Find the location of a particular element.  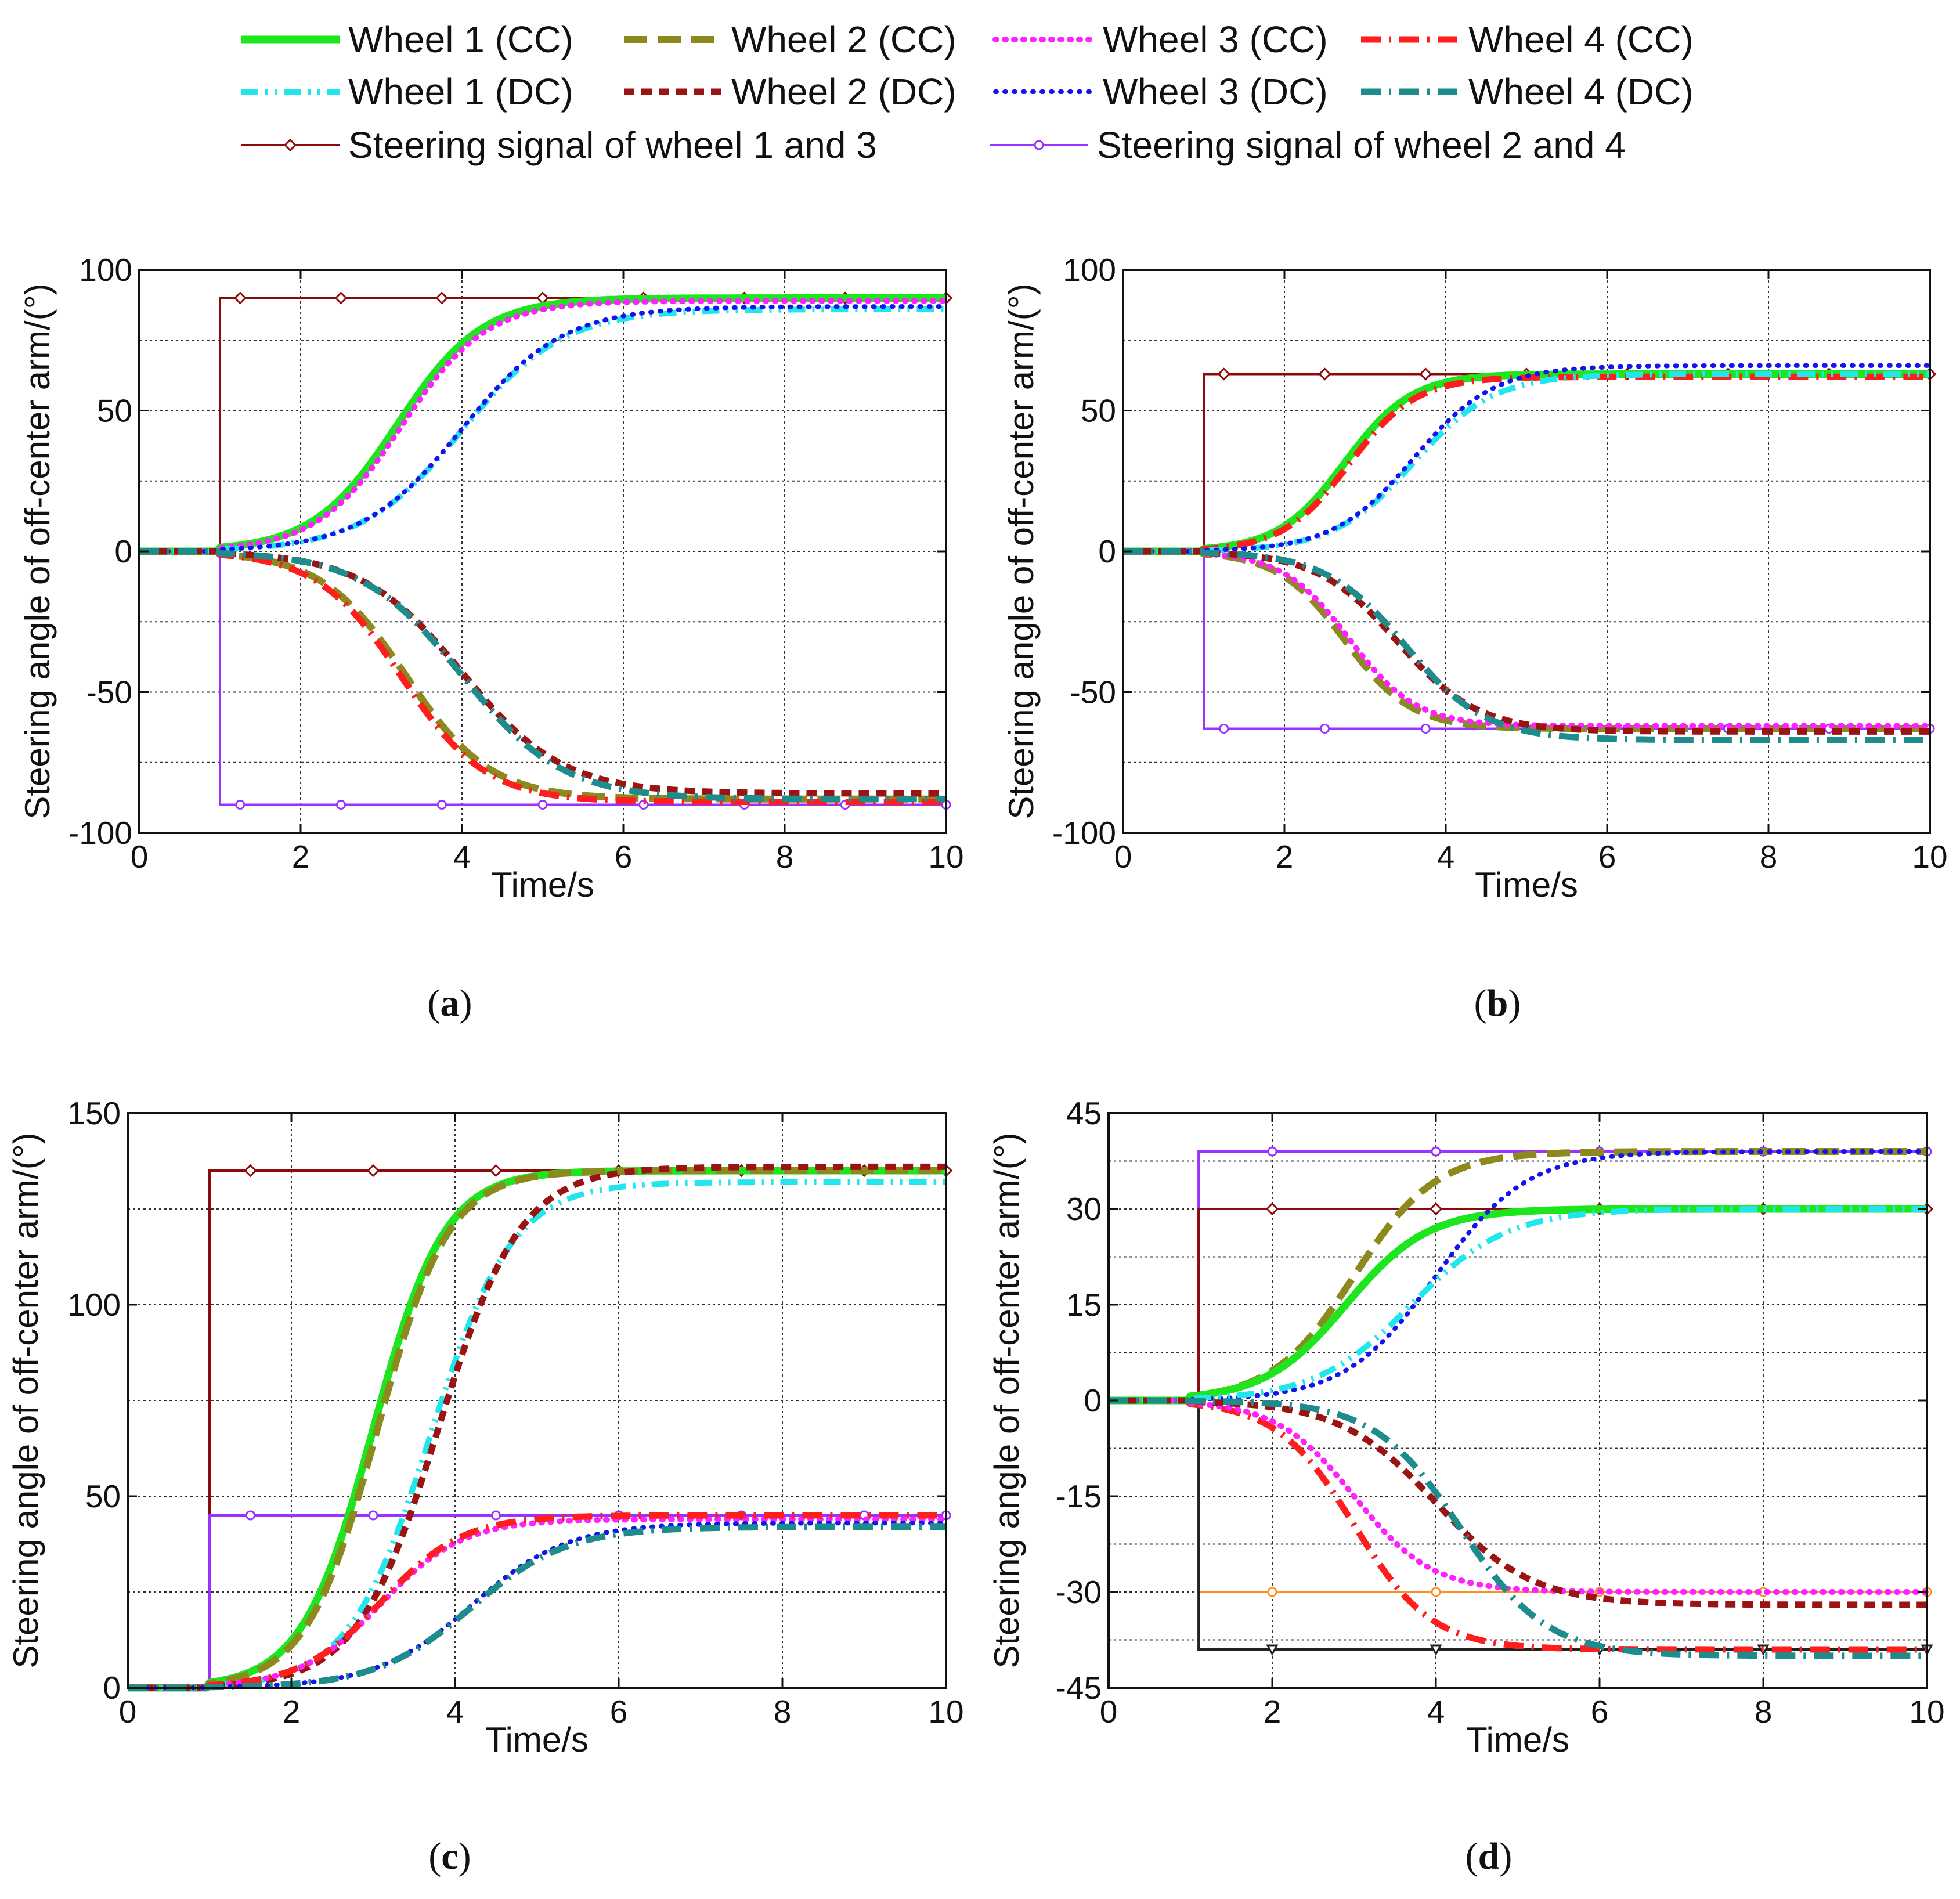

legend-item-wheel-3-dc: Wheel 3 (DC) is located at coordinates (1160, 92).